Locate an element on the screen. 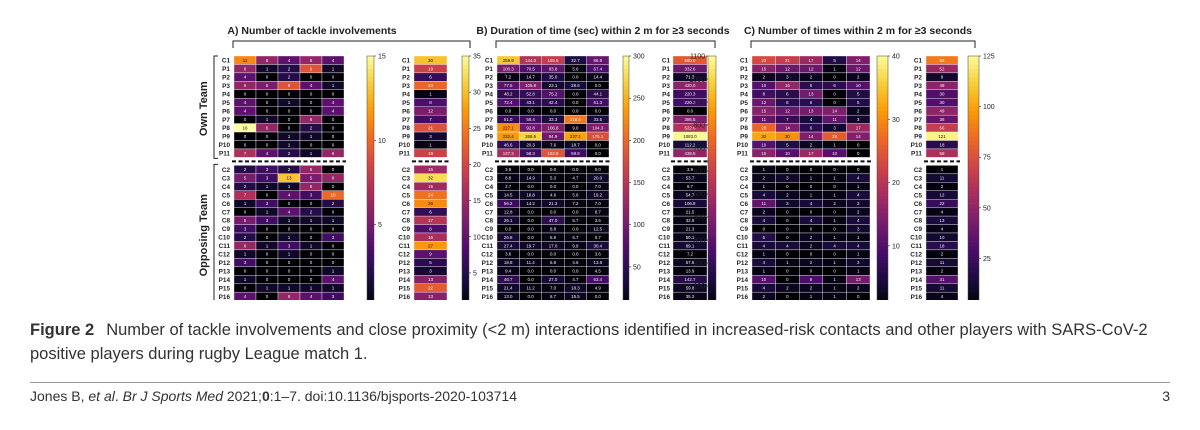  panel-b-total-colorbar-tick: 900 is located at coordinates (699, 103).